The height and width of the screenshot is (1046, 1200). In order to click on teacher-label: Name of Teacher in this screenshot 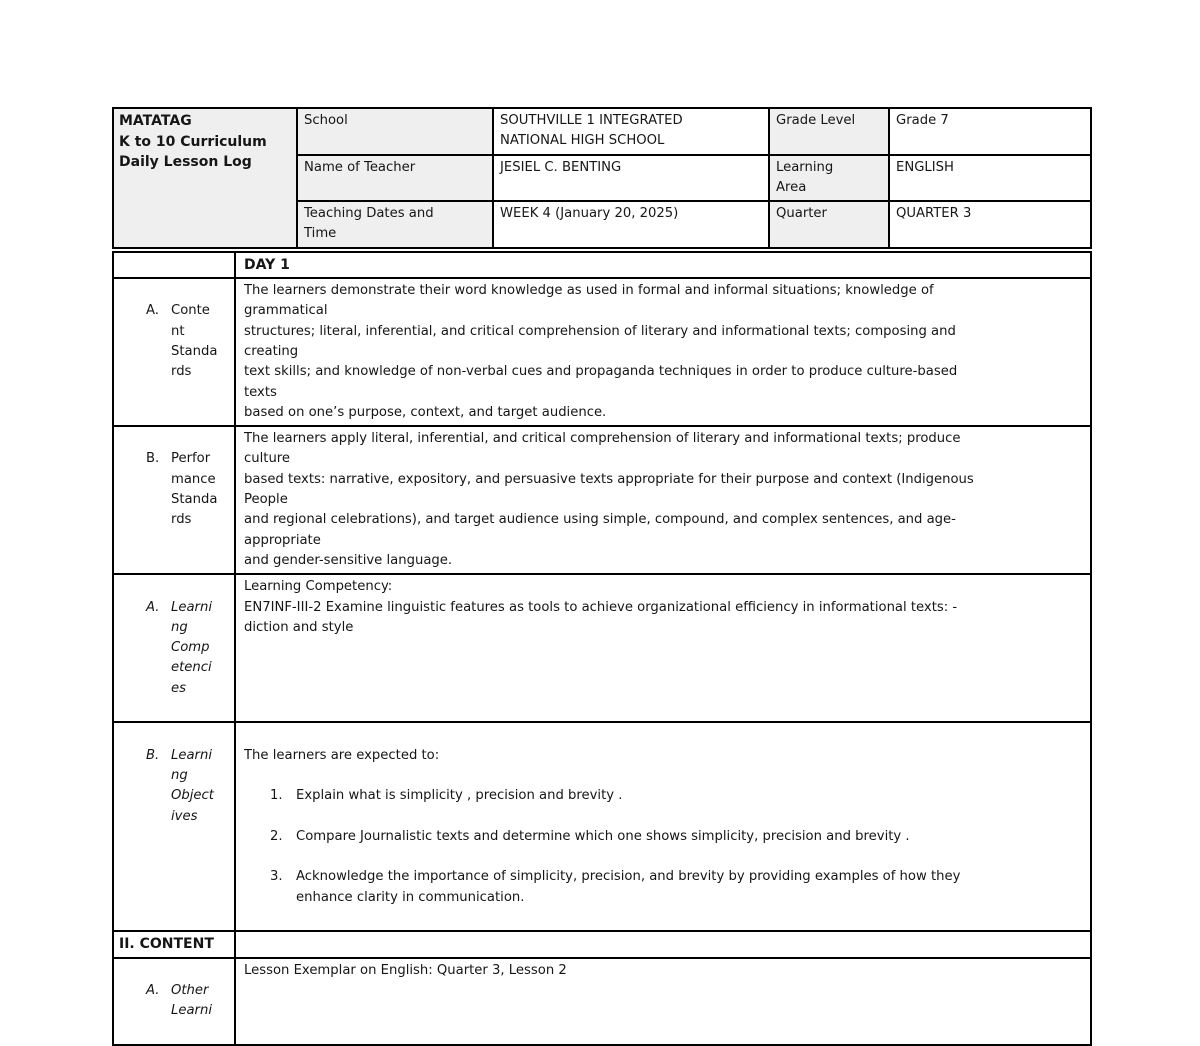, I will do `click(395, 178)`.